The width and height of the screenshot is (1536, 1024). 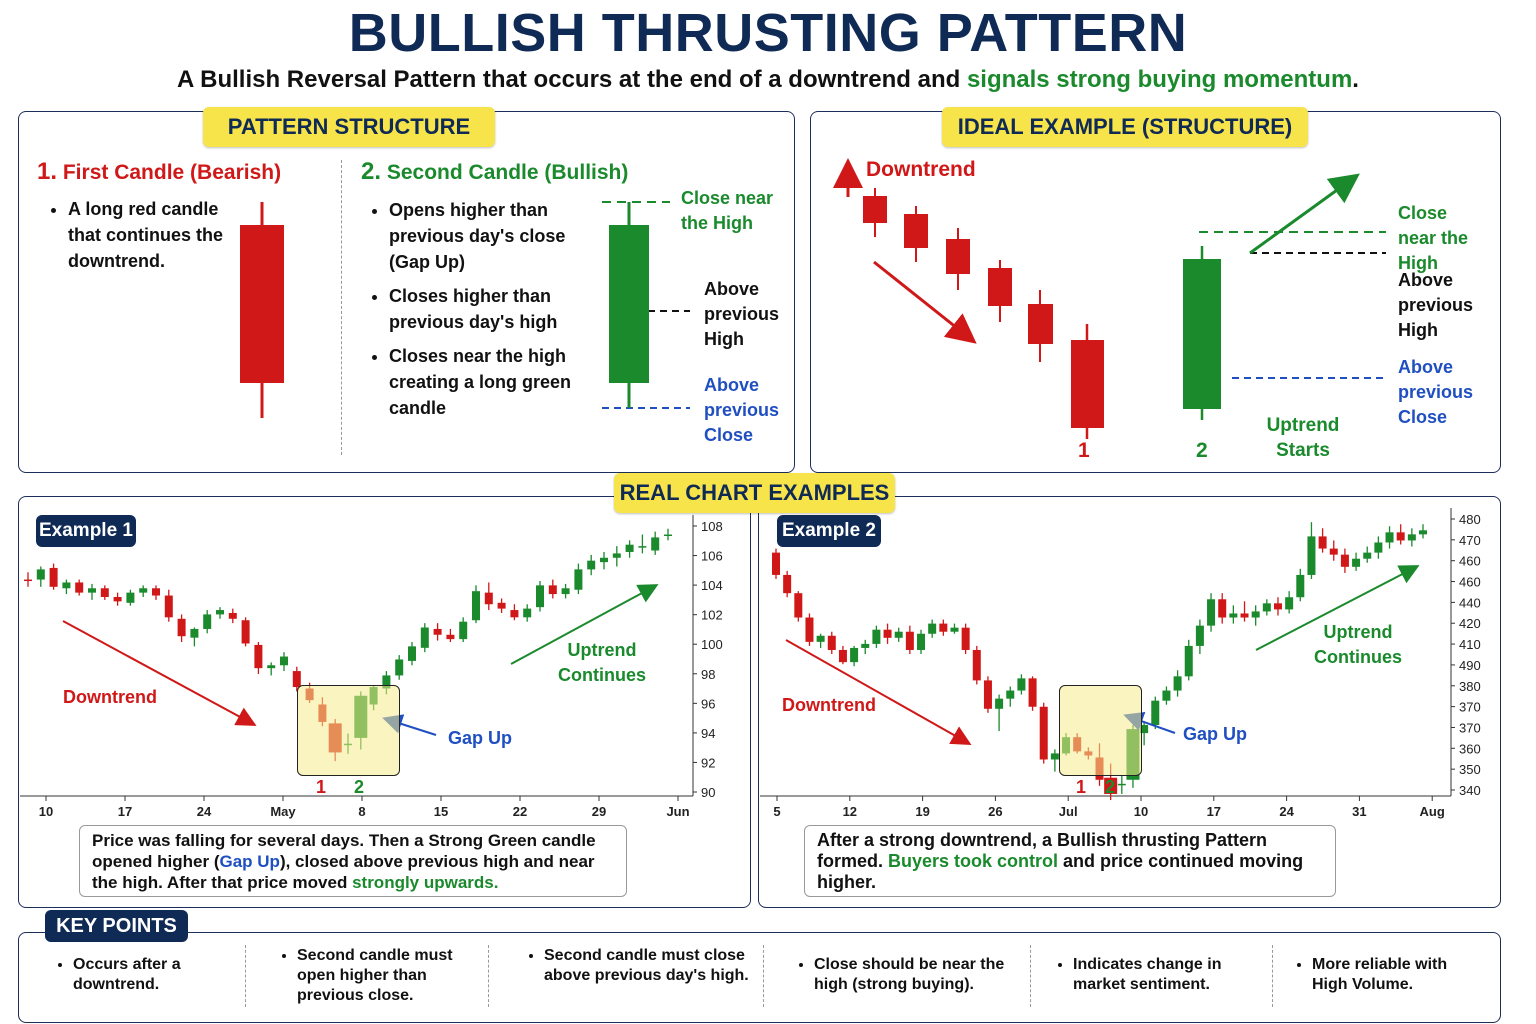 What do you see at coordinates (1304, 214) in the screenshot?
I see `ideal-up-arrow` at bounding box center [1304, 214].